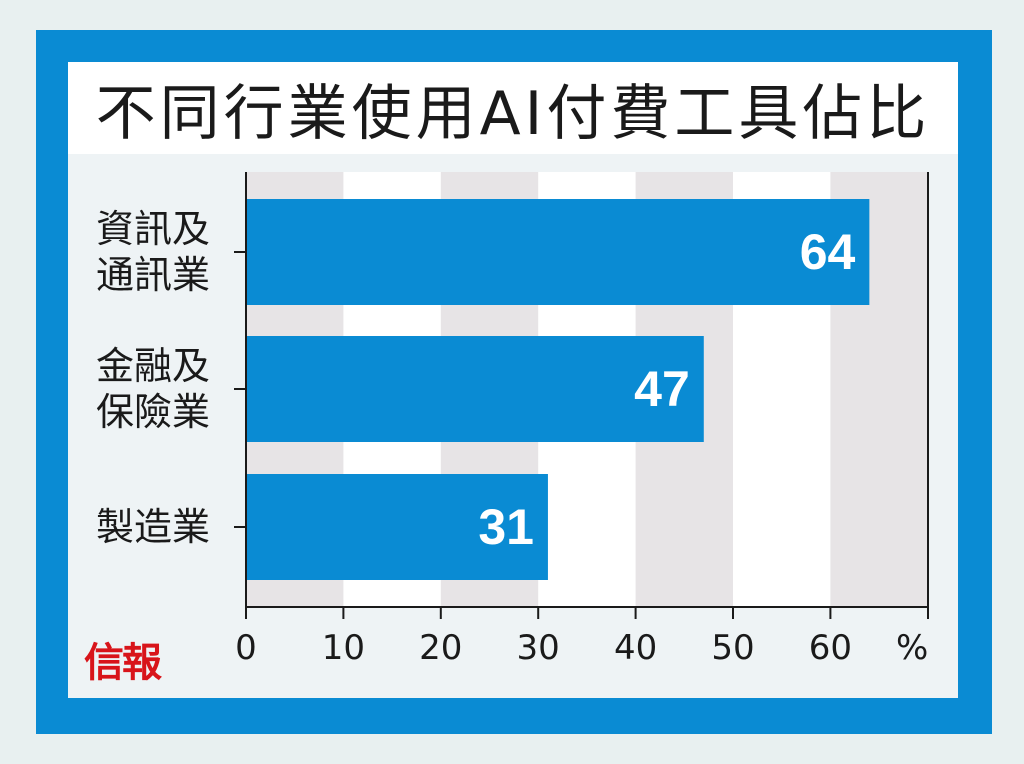 This screenshot has height=764, width=1024. Describe the element at coordinates (662, 389) in the screenshot. I see `bar-value-label-2: 47` at that location.